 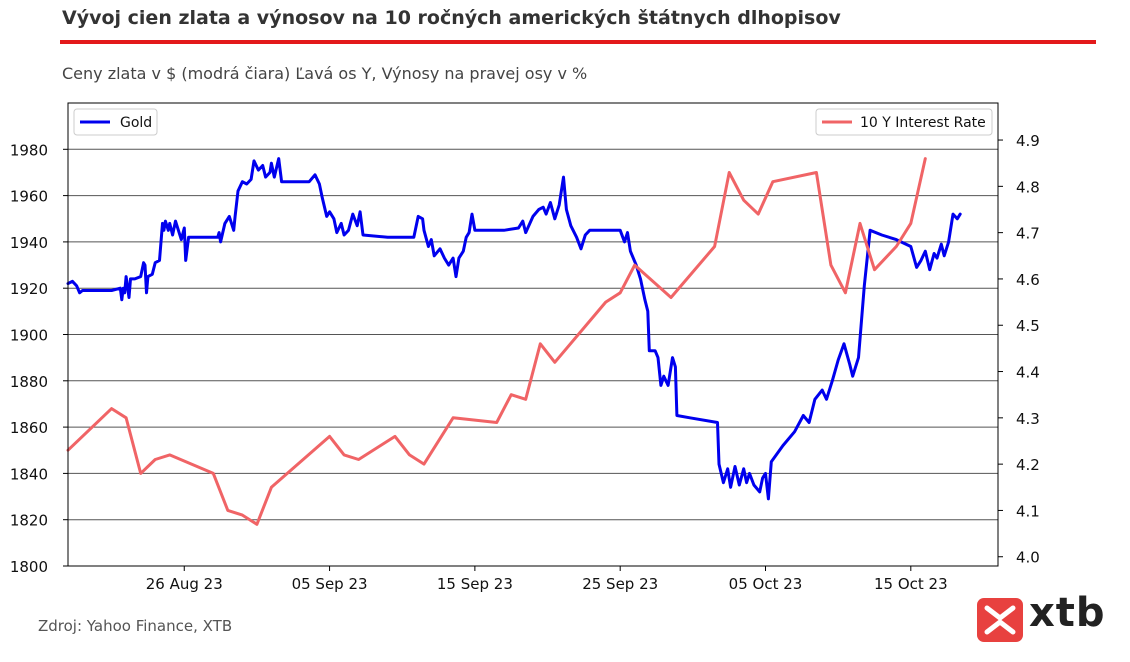 I want to click on y-right-tick-label: 4.7, so click(x=1028, y=234).